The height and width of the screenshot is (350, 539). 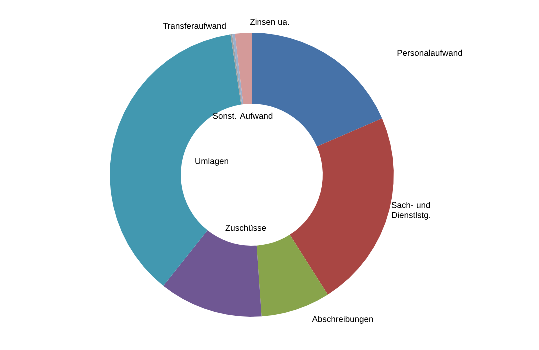 I want to click on slice-label: Umlagen, so click(x=212, y=162).